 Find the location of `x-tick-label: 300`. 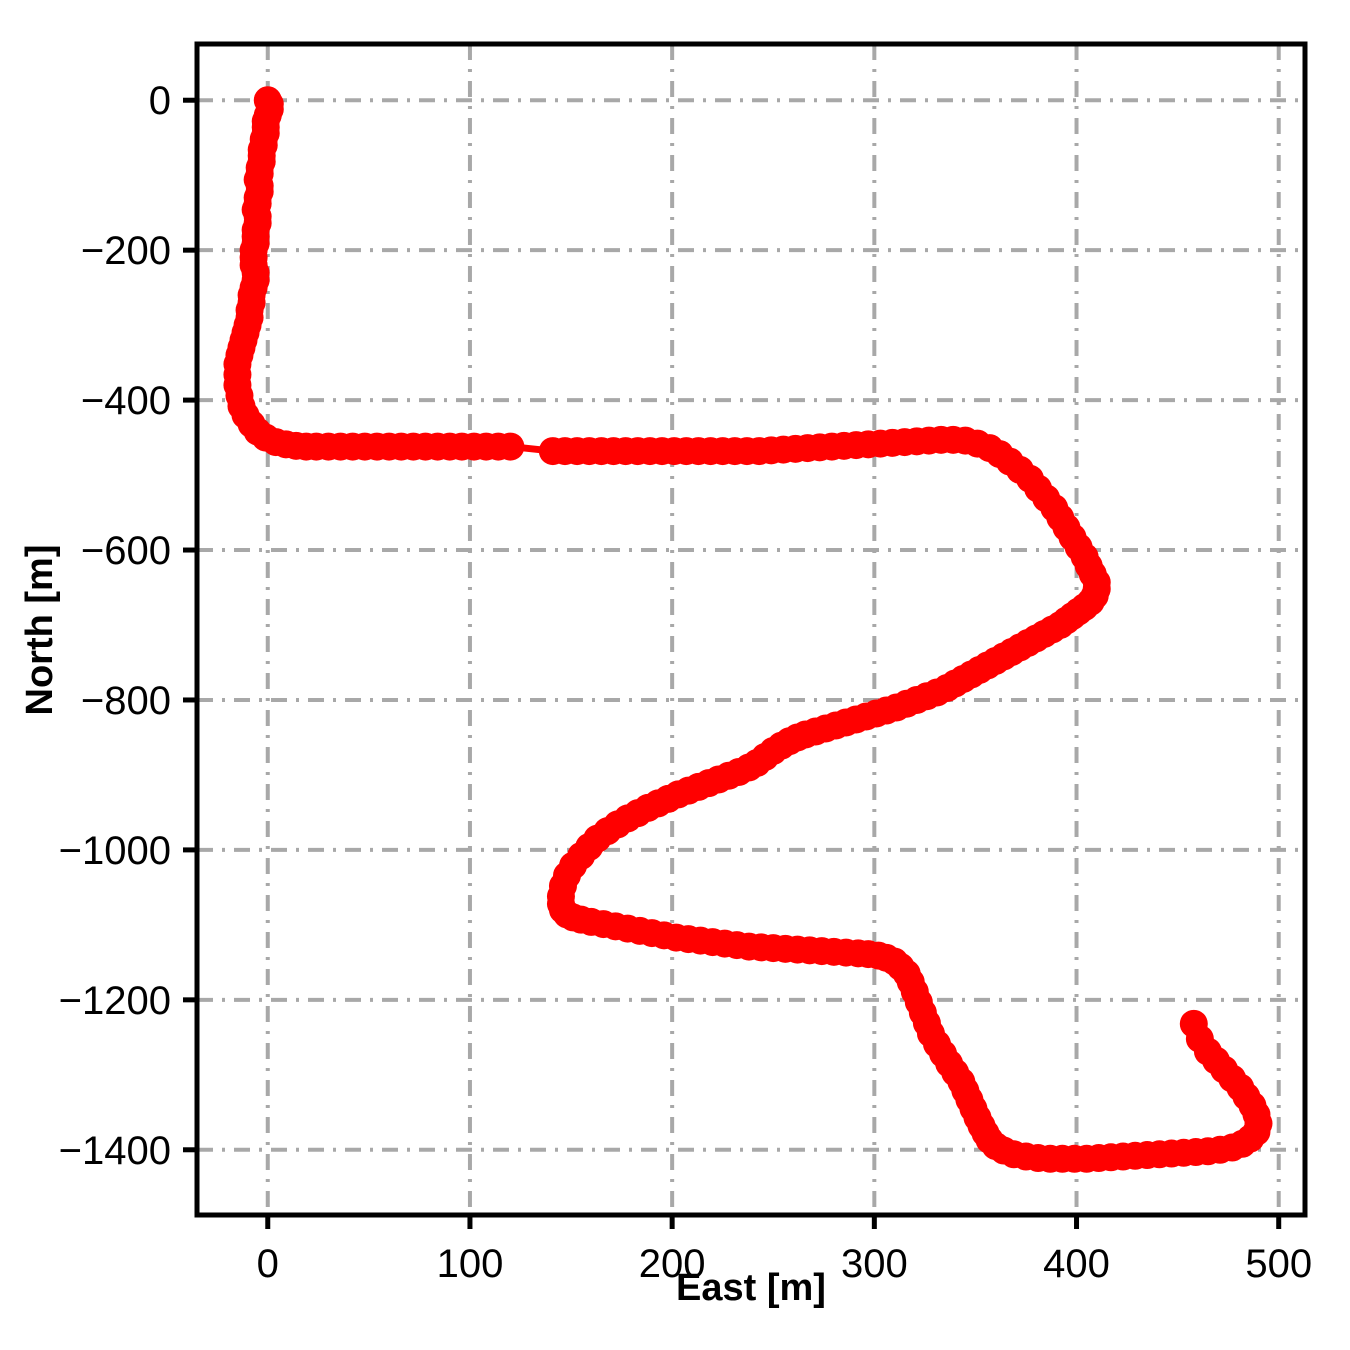

x-tick-label: 300 is located at coordinates (874, 1264).